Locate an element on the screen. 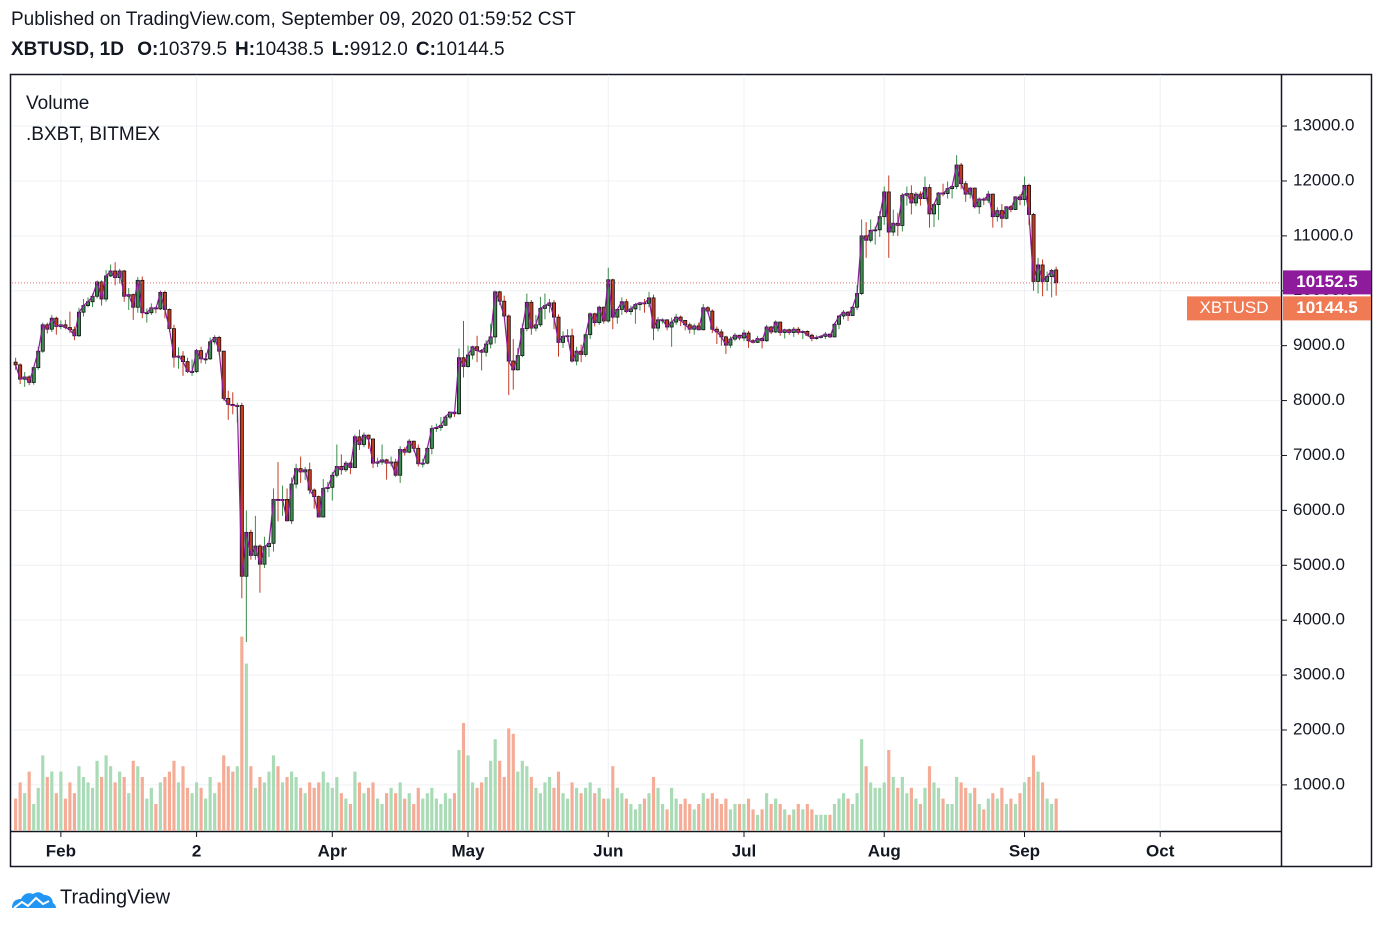  x-tick-label: May is located at coordinates (468, 850).